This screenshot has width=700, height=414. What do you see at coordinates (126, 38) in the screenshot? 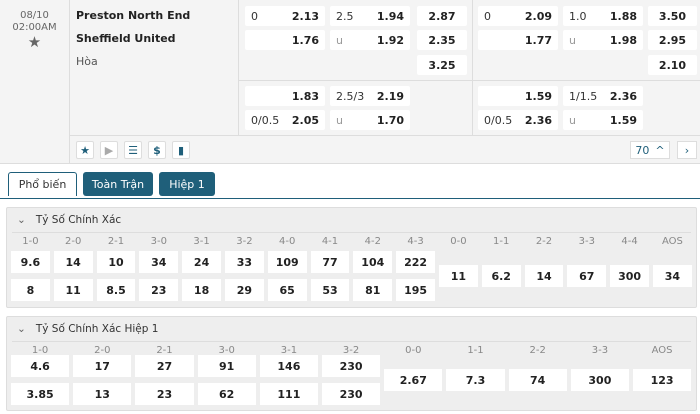
I see `away-team: Sheffield United` at bounding box center [126, 38].